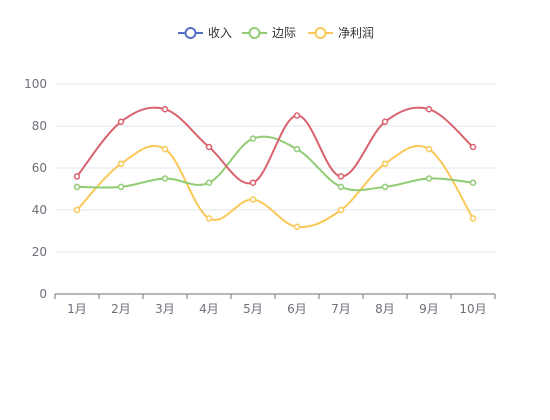  What do you see at coordinates (43, 294) in the screenshot?
I see `y-tick-label: 0` at bounding box center [43, 294].